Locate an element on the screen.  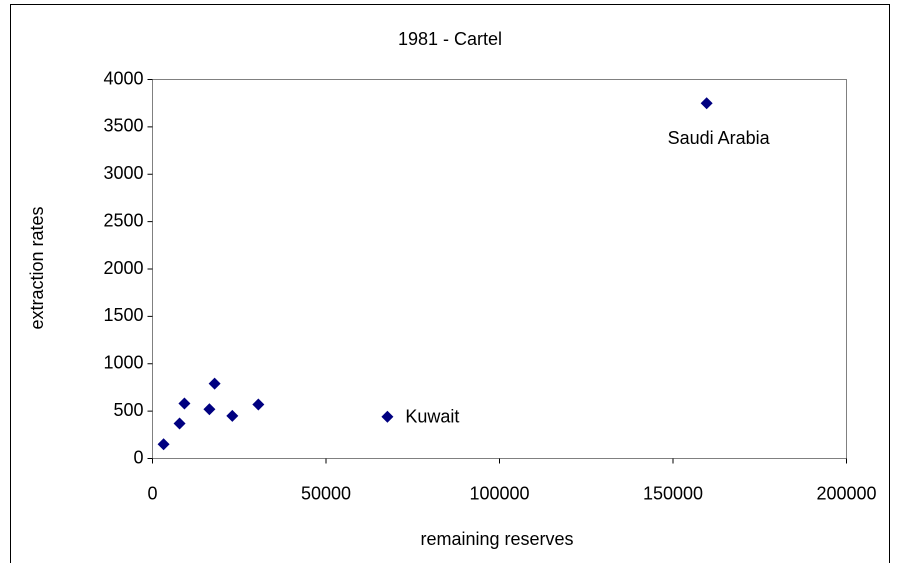
y-tick-label: 2000 is located at coordinates (123, 268).